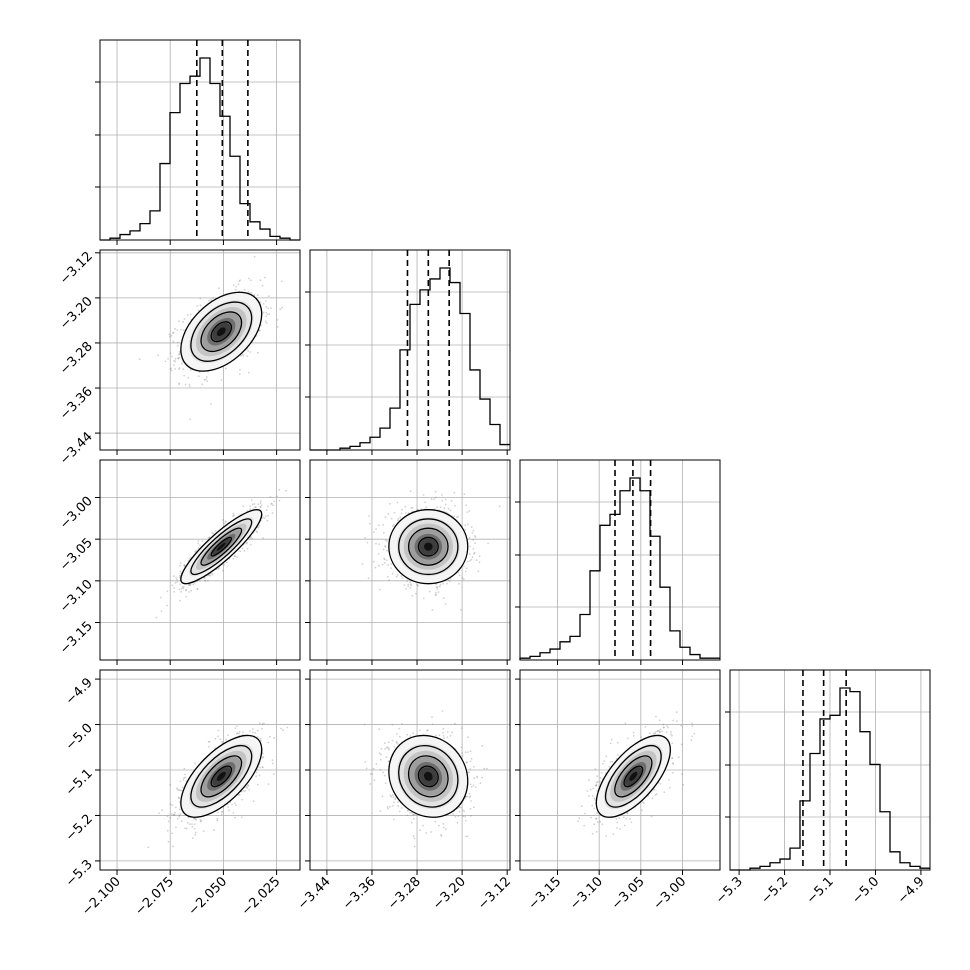 The image size is (970, 970). Describe the element at coordinates (410, 359) in the screenshot. I see `histogram-step` at that location.